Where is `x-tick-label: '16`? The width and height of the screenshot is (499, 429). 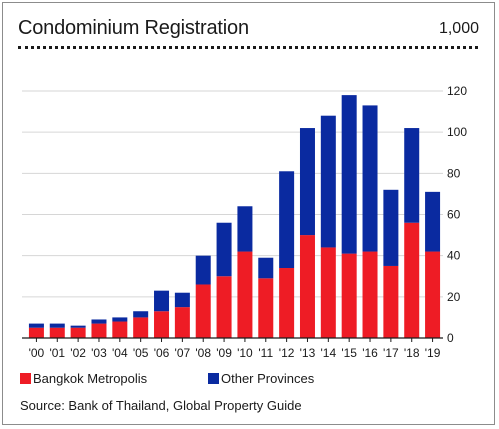 x-tick-label: '16 is located at coordinates (370, 353).